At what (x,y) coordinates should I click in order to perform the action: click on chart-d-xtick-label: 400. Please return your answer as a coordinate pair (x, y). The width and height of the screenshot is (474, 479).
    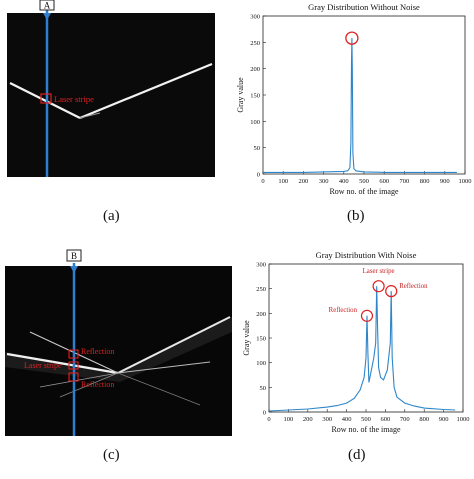
    Looking at the image, I should click on (347, 419).